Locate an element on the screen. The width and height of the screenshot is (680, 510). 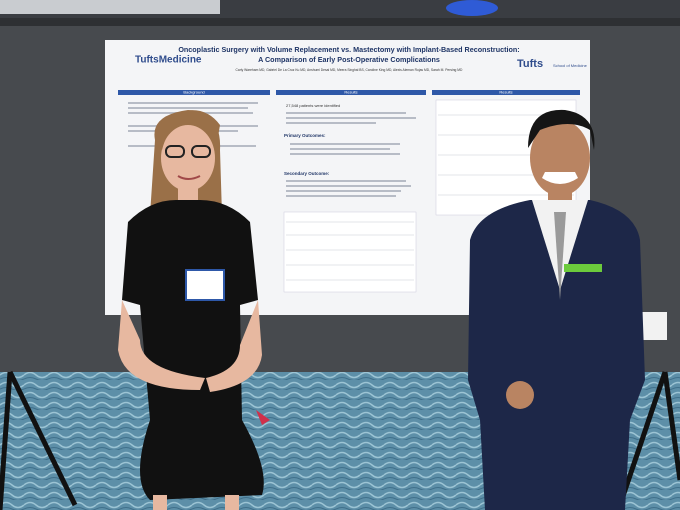
section-heading: Background is located at coordinates (193, 92).